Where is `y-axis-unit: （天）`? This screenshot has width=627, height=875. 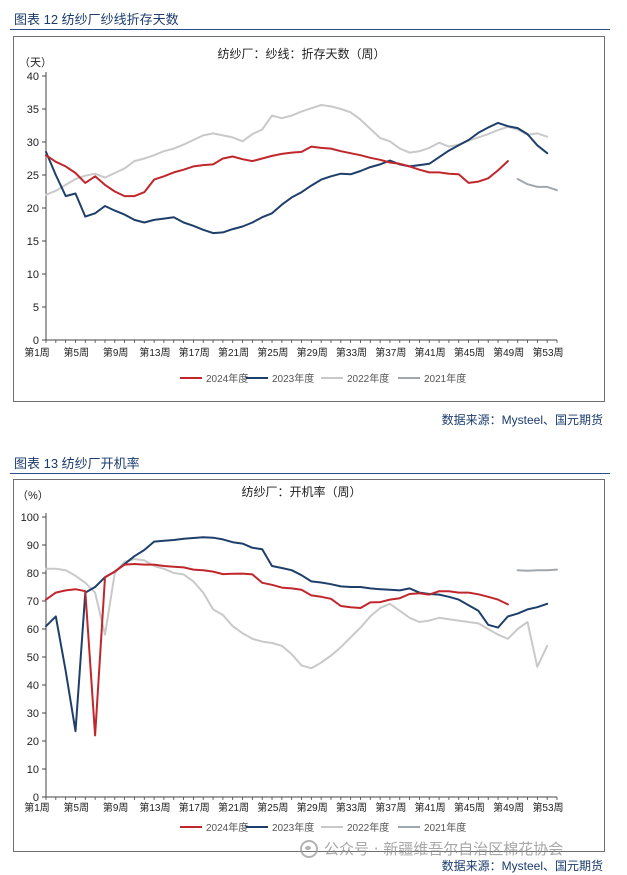
y-axis-unit: （天） is located at coordinates (35, 62).